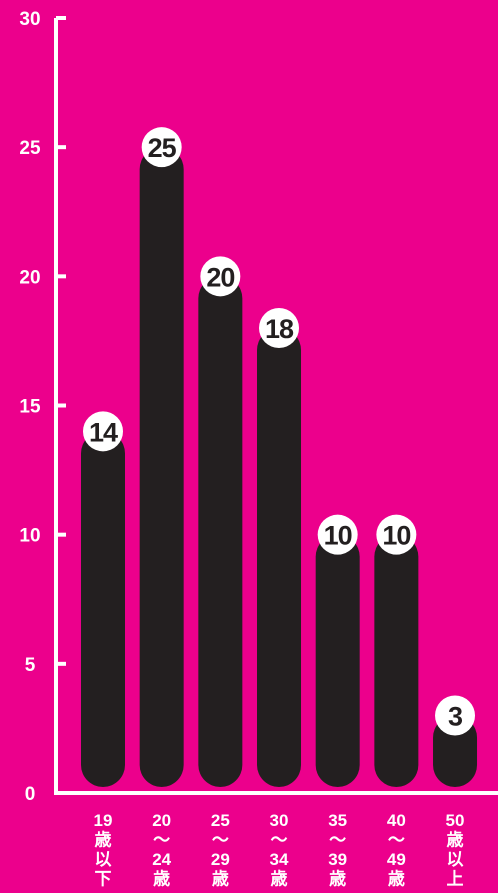 This screenshot has height=893, width=498. What do you see at coordinates (29, 277) in the screenshot?
I see `y-tick-label: 20` at bounding box center [29, 277].